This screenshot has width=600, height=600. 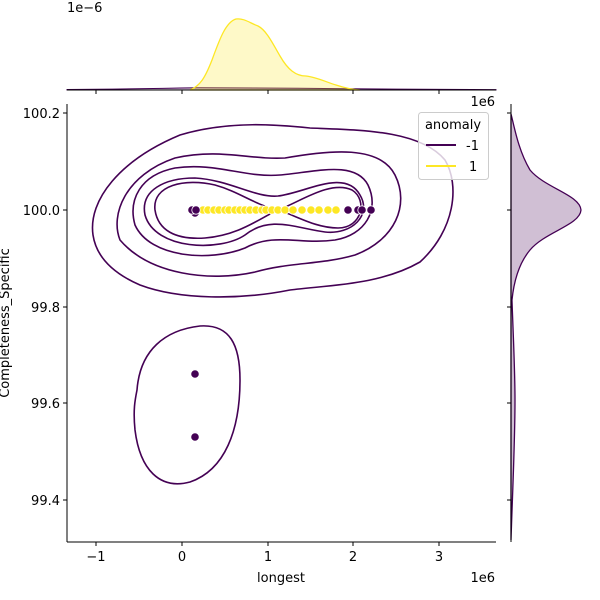 What do you see at coordinates (453, 146) in the screenshot?
I see `legend: anomaly -1 1` at bounding box center [453, 146].